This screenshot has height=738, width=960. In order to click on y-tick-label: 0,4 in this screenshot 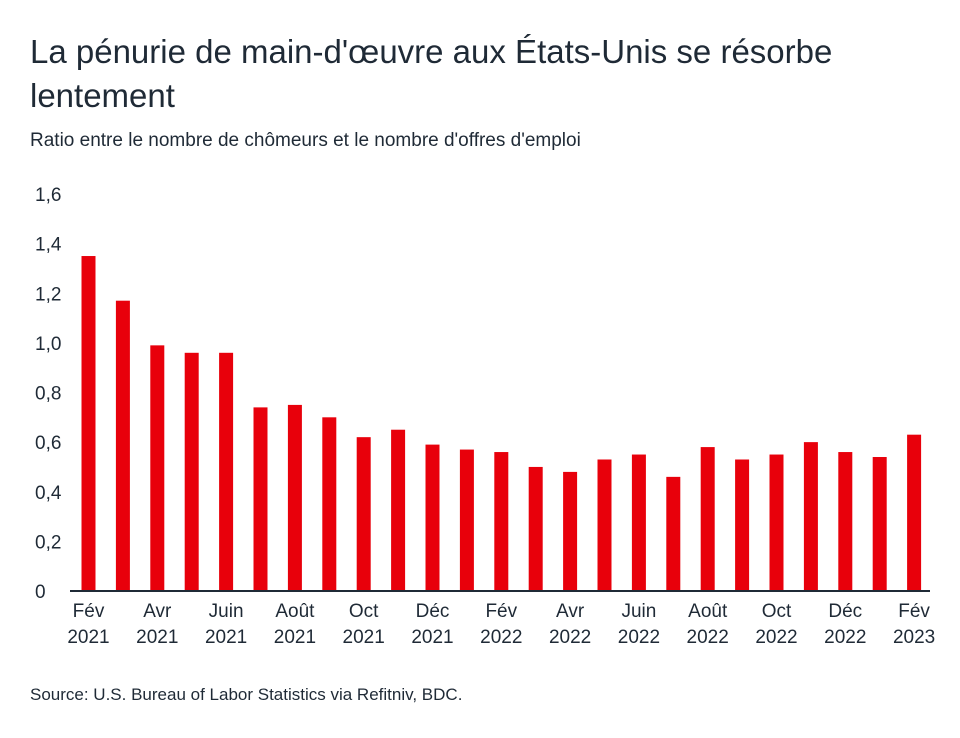, I will do `click(48, 493)`.